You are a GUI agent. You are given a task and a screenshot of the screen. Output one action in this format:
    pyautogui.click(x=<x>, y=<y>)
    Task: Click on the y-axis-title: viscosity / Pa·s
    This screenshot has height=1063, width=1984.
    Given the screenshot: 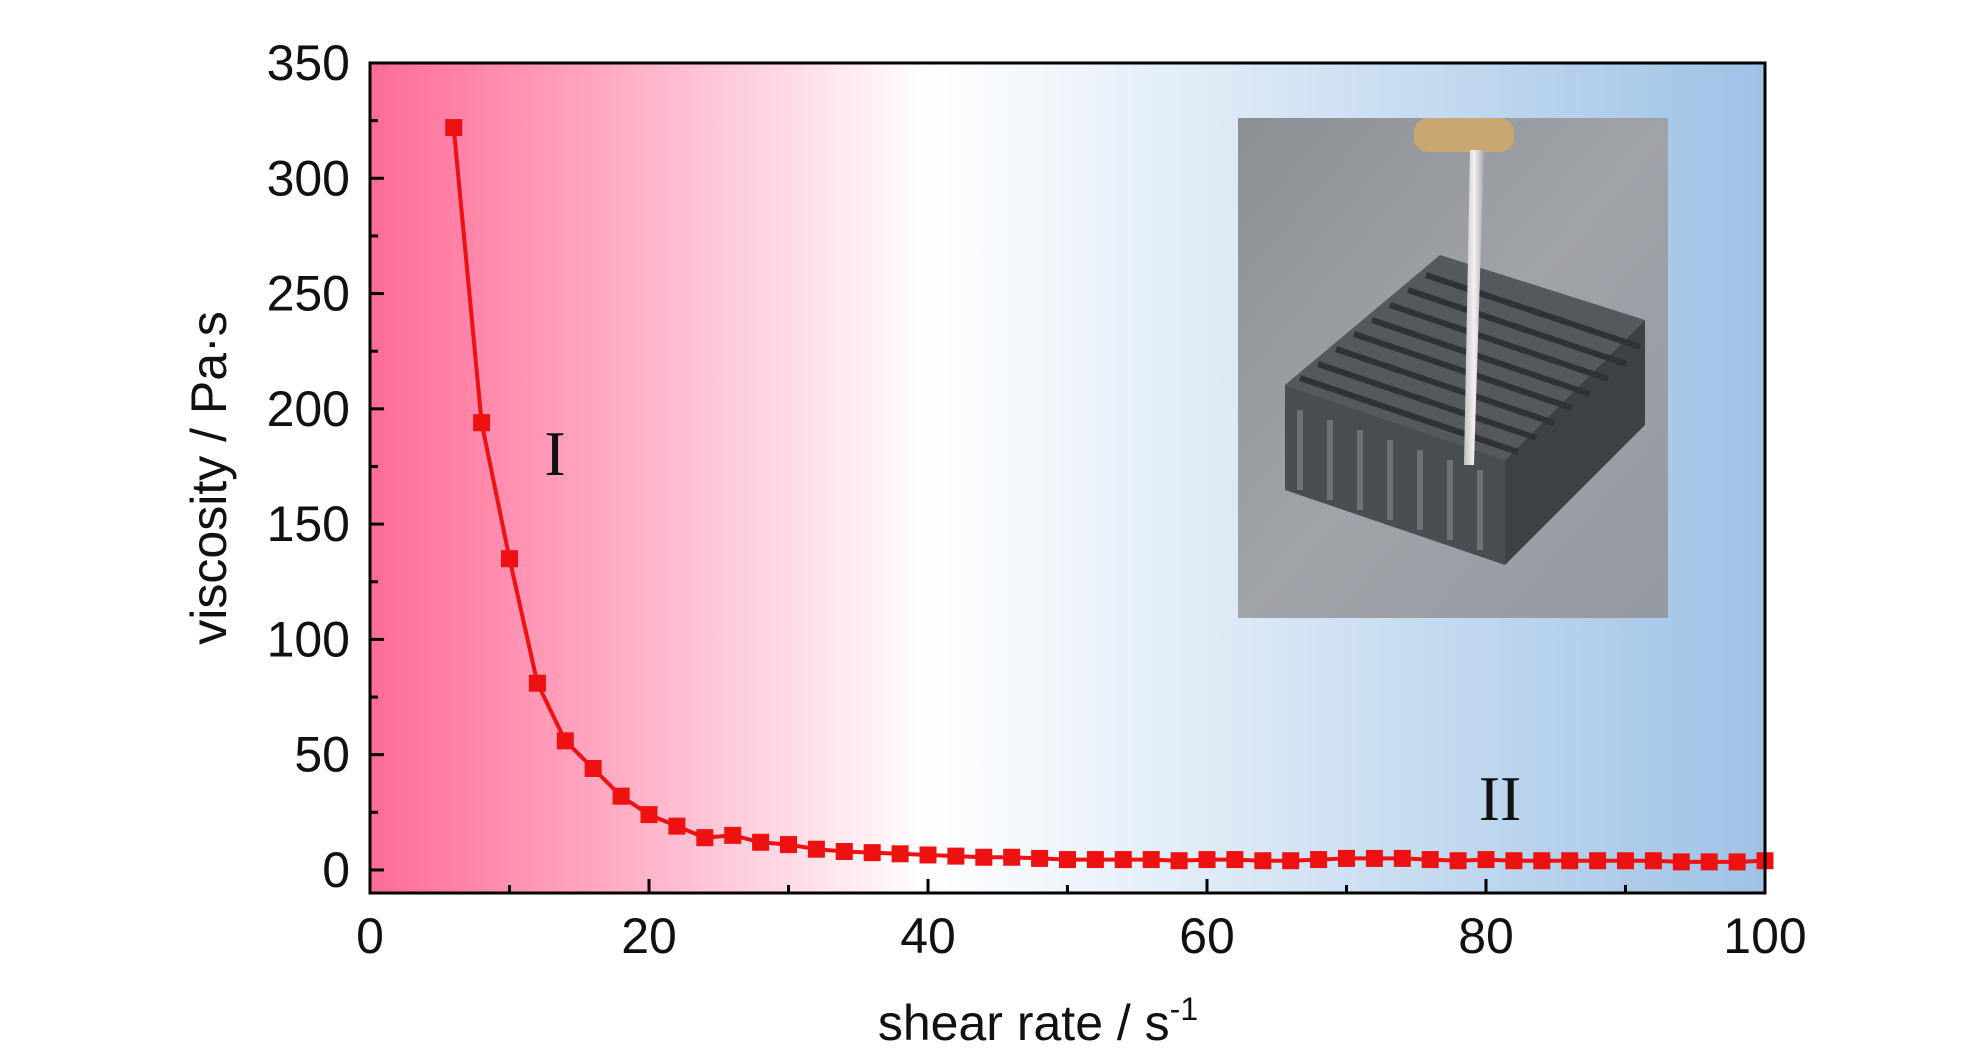 What is the action you would take?
    pyautogui.click(x=209, y=477)
    